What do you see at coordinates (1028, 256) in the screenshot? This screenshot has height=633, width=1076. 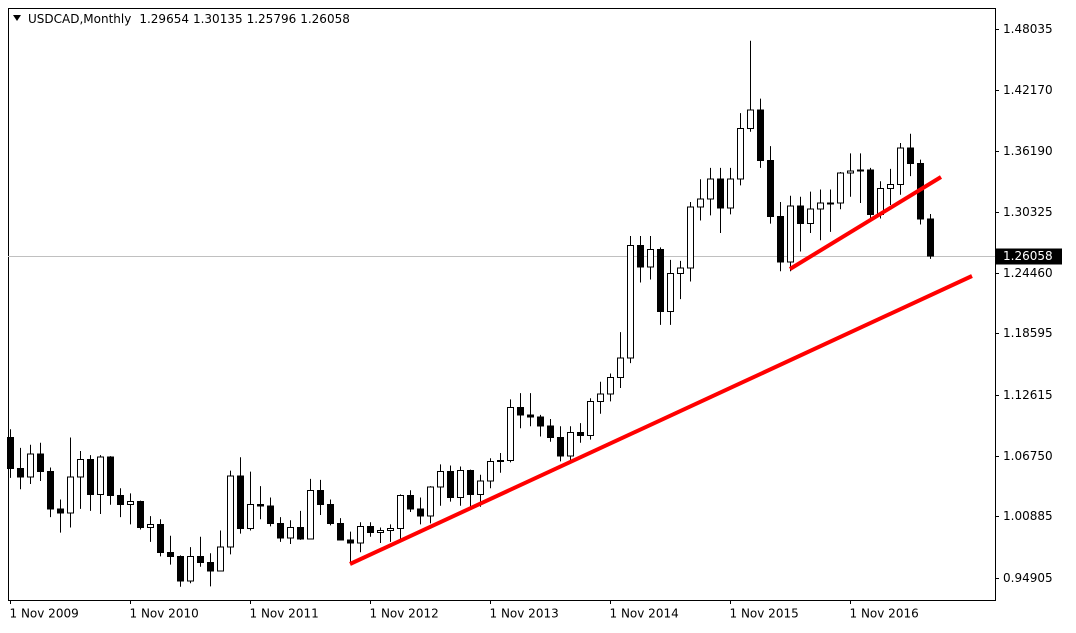 I see `price-label: 1.26058` at bounding box center [1028, 256].